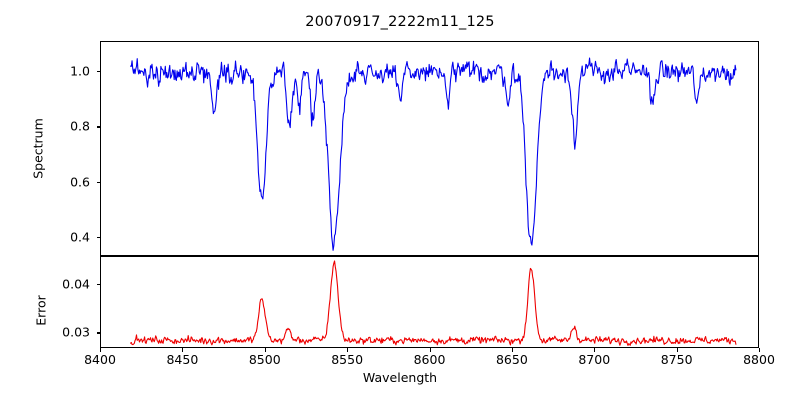 This screenshot has height=400, width=800. I want to click on x-tick-label: 8400, so click(100, 359).